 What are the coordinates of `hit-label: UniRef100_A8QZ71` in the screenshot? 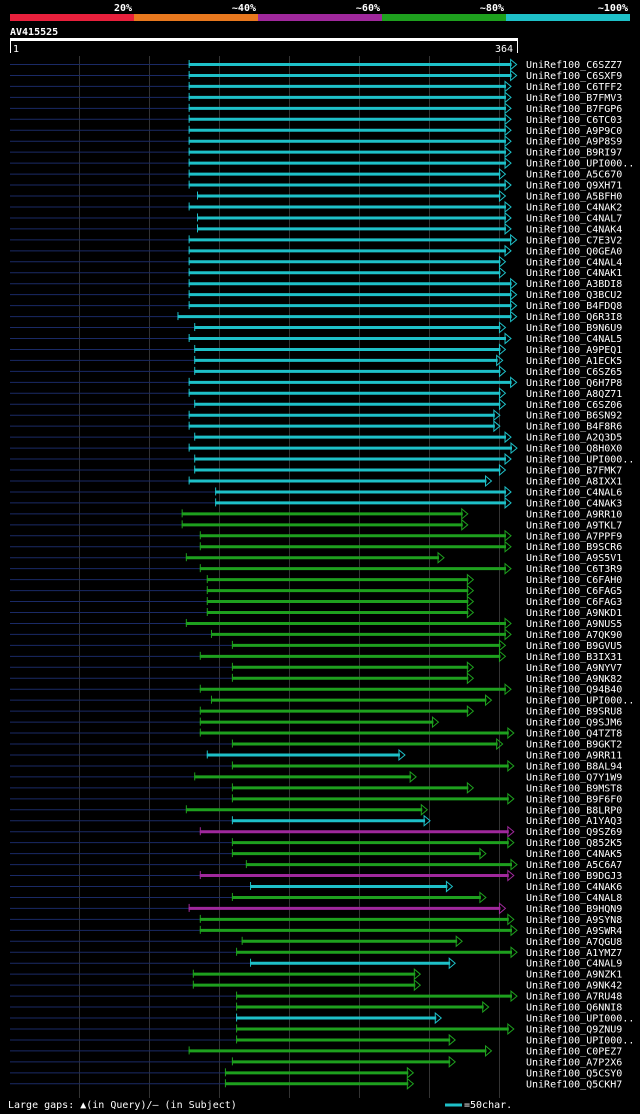 It's located at (574, 394).